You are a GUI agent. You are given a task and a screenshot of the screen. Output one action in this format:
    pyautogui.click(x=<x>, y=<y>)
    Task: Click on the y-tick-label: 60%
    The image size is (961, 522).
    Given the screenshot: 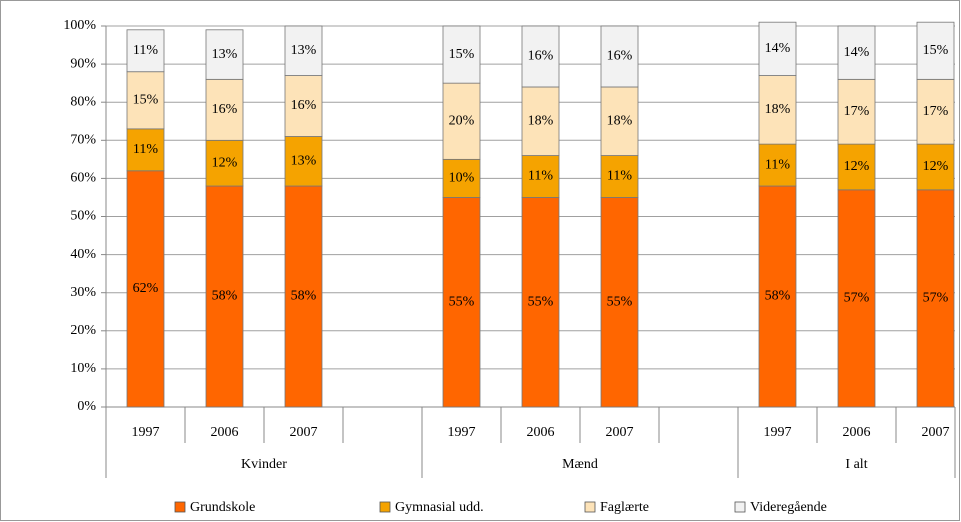 What is the action you would take?
    pyautogui.click(x=83, y=178)
    